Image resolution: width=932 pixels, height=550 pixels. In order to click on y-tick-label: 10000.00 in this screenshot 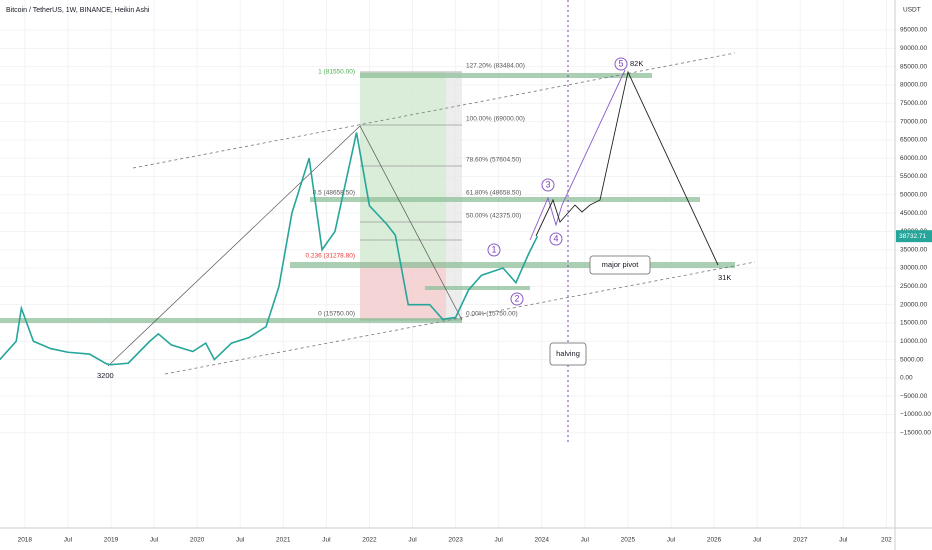, I will do `click(913, 341)`.